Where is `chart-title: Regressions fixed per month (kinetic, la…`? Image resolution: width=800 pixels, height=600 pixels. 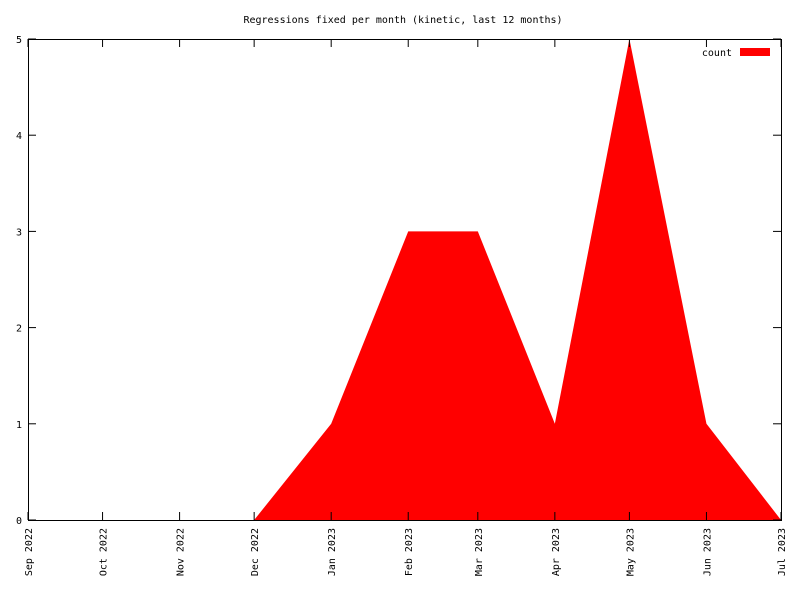
chart-title: Regressions fixed per month (kinetic, la… is located at coordinates (402, 20).